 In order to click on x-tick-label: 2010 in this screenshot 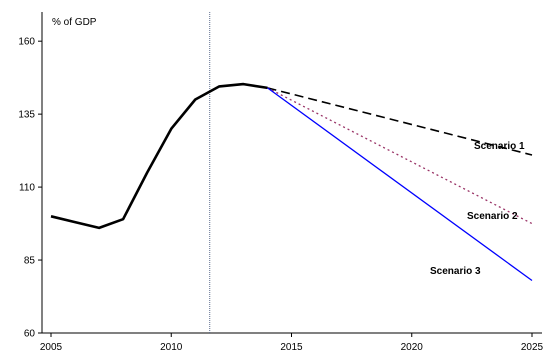, I will do `click(171, 347)`.